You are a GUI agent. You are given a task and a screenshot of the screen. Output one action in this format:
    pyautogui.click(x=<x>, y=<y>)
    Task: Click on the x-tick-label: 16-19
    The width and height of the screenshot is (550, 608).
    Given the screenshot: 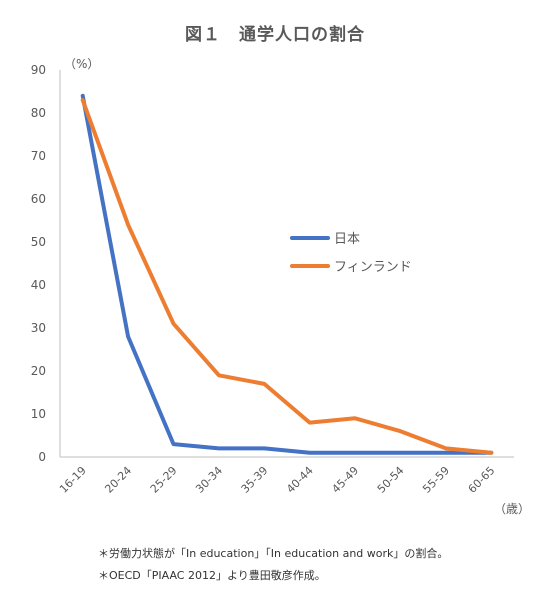 What is the action you would take?
    pyautogui.click(x=73, y=480)
    